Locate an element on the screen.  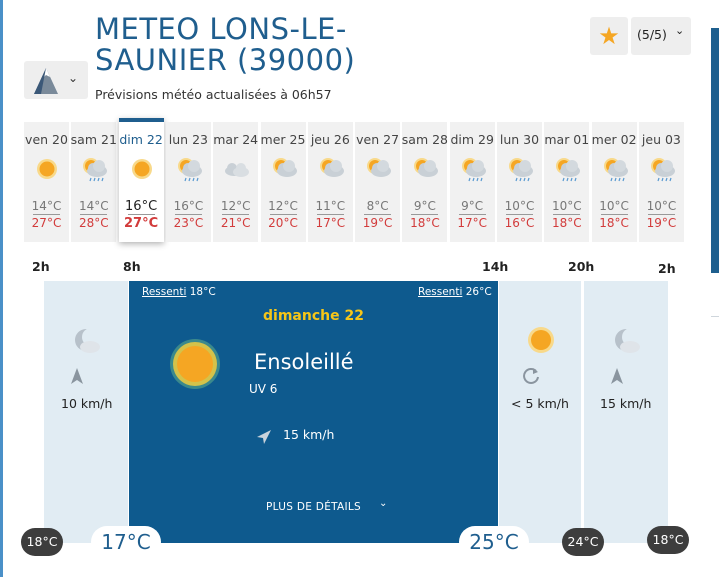
hour-label: 2h is located at coordinates (667, 268).